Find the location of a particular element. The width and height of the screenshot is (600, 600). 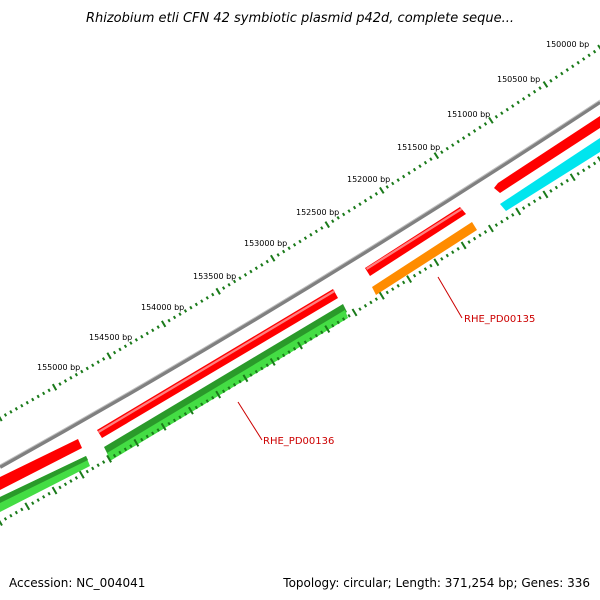

tick-label: 153000 bp is located at coordinates (265, 243).